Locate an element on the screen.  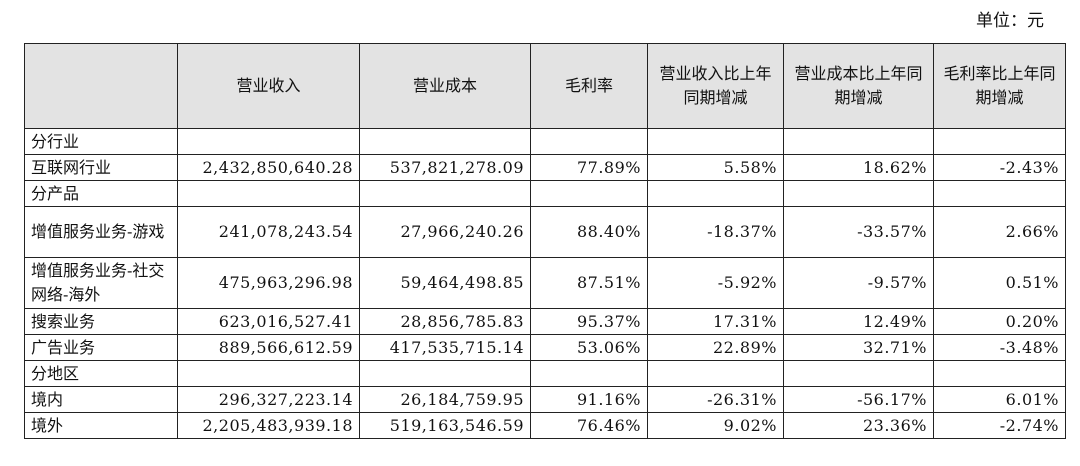
header-cell: 营业收入比上年同期增减 is located at coordinates (715, 86).